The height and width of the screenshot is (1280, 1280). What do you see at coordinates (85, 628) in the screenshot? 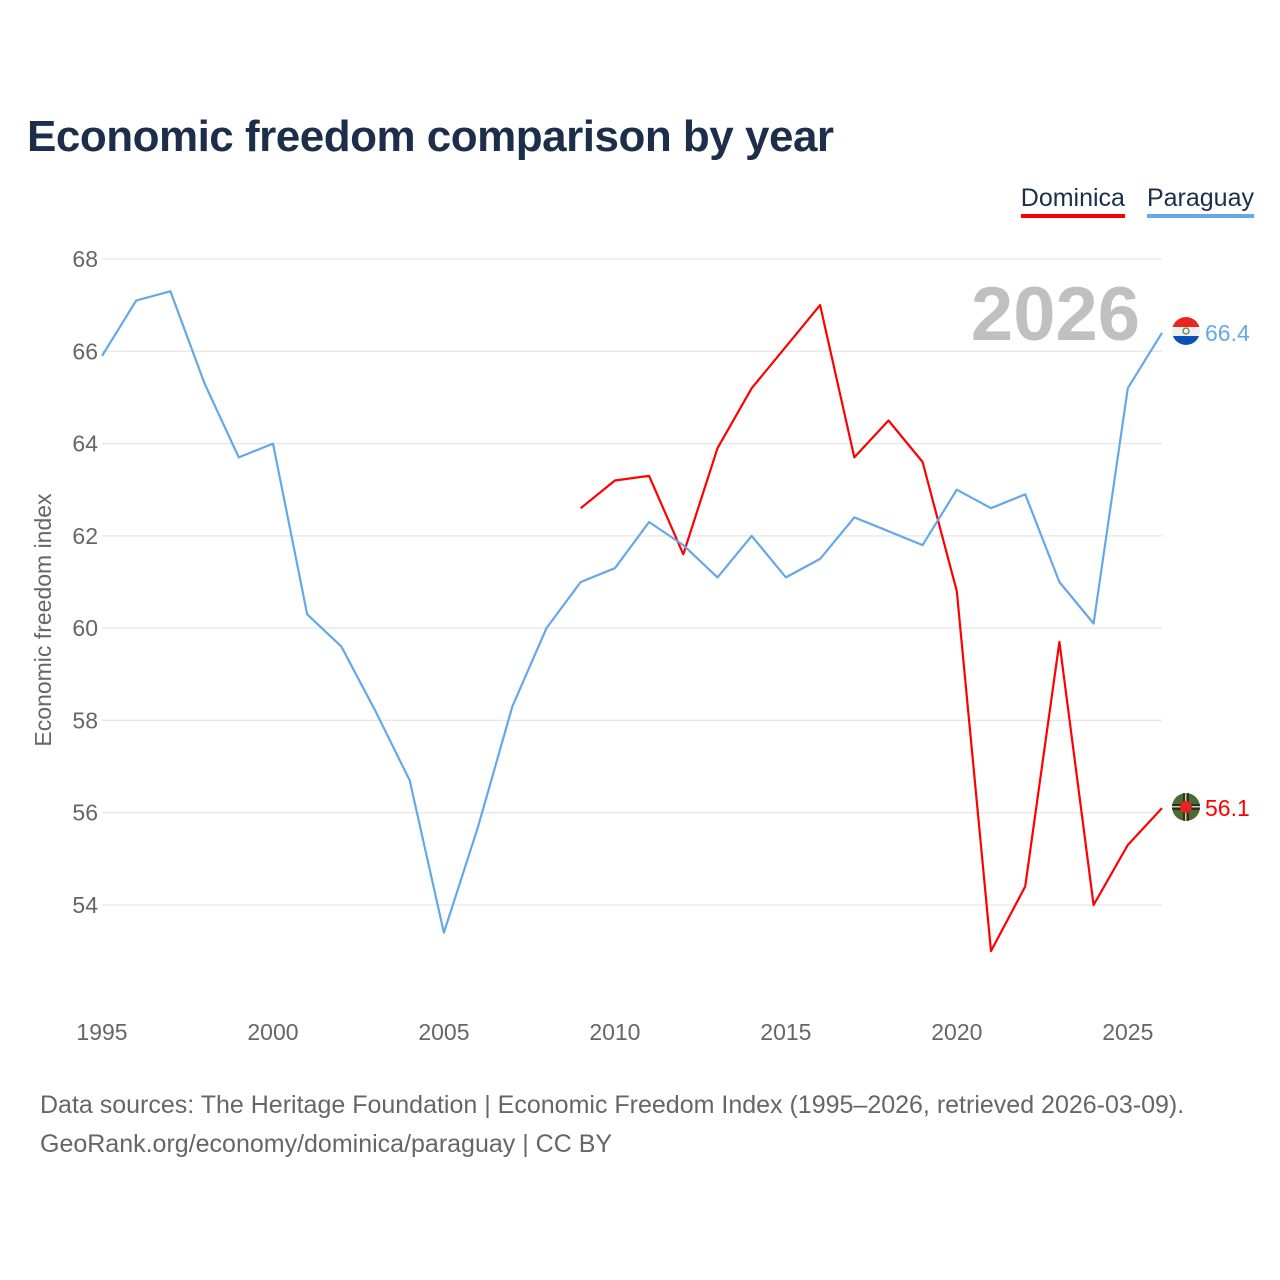
I see `y-tick-label: 60` at bounding box center [85, 628].